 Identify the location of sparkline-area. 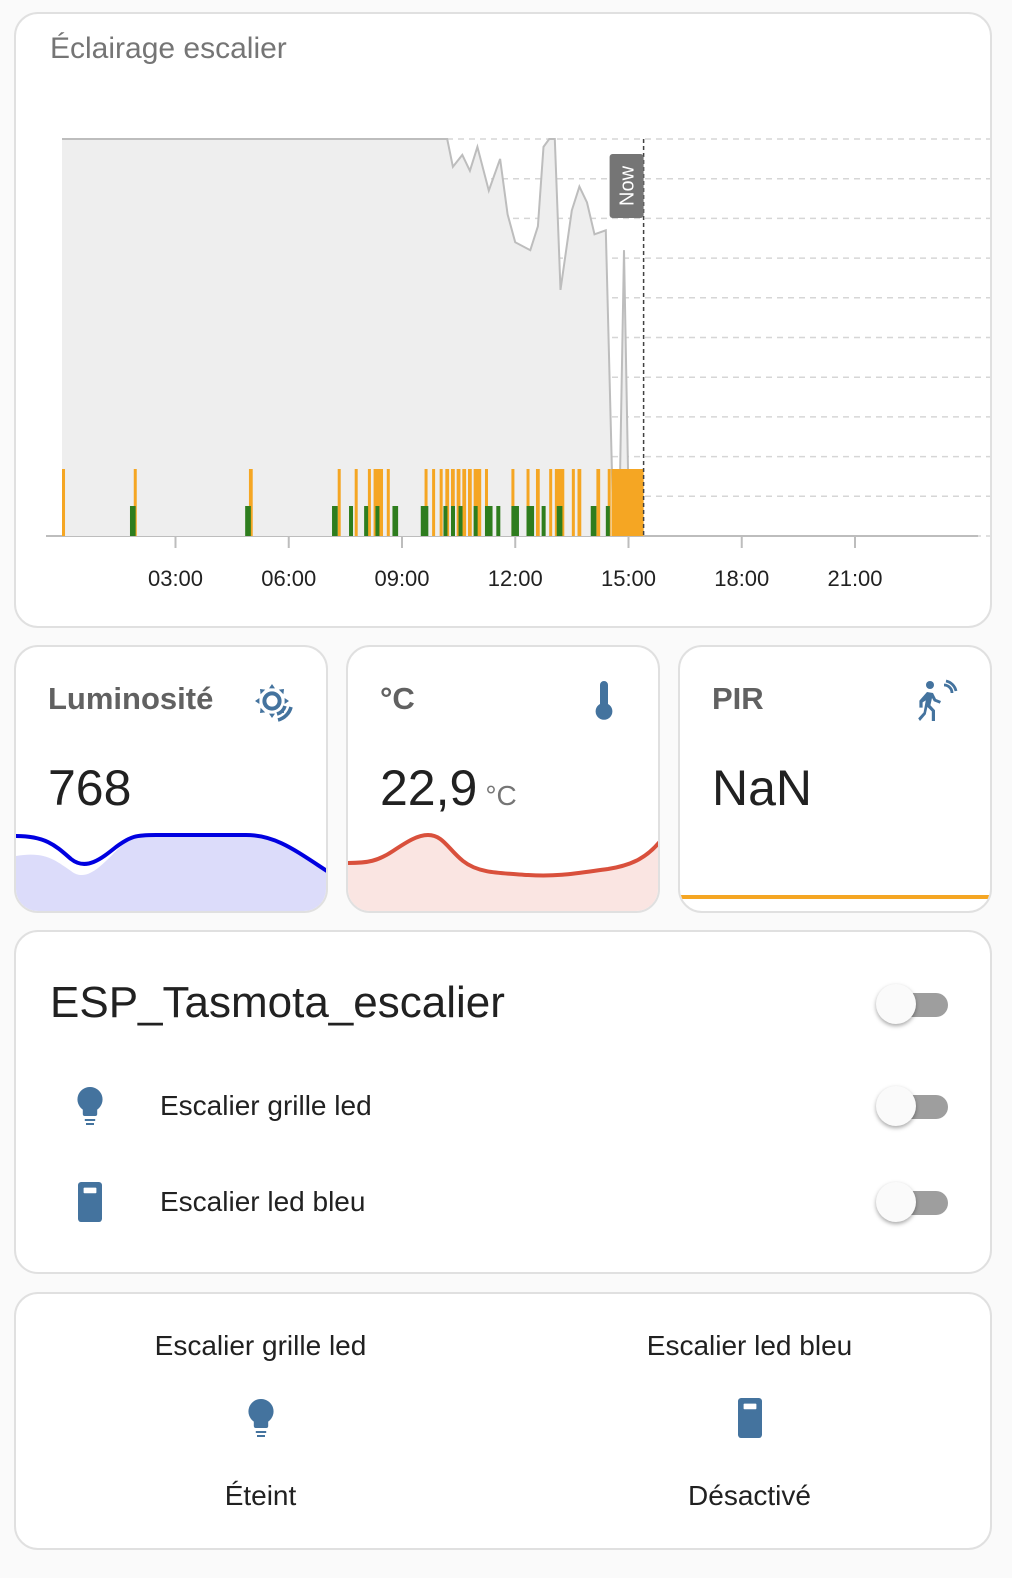
(503, 873).